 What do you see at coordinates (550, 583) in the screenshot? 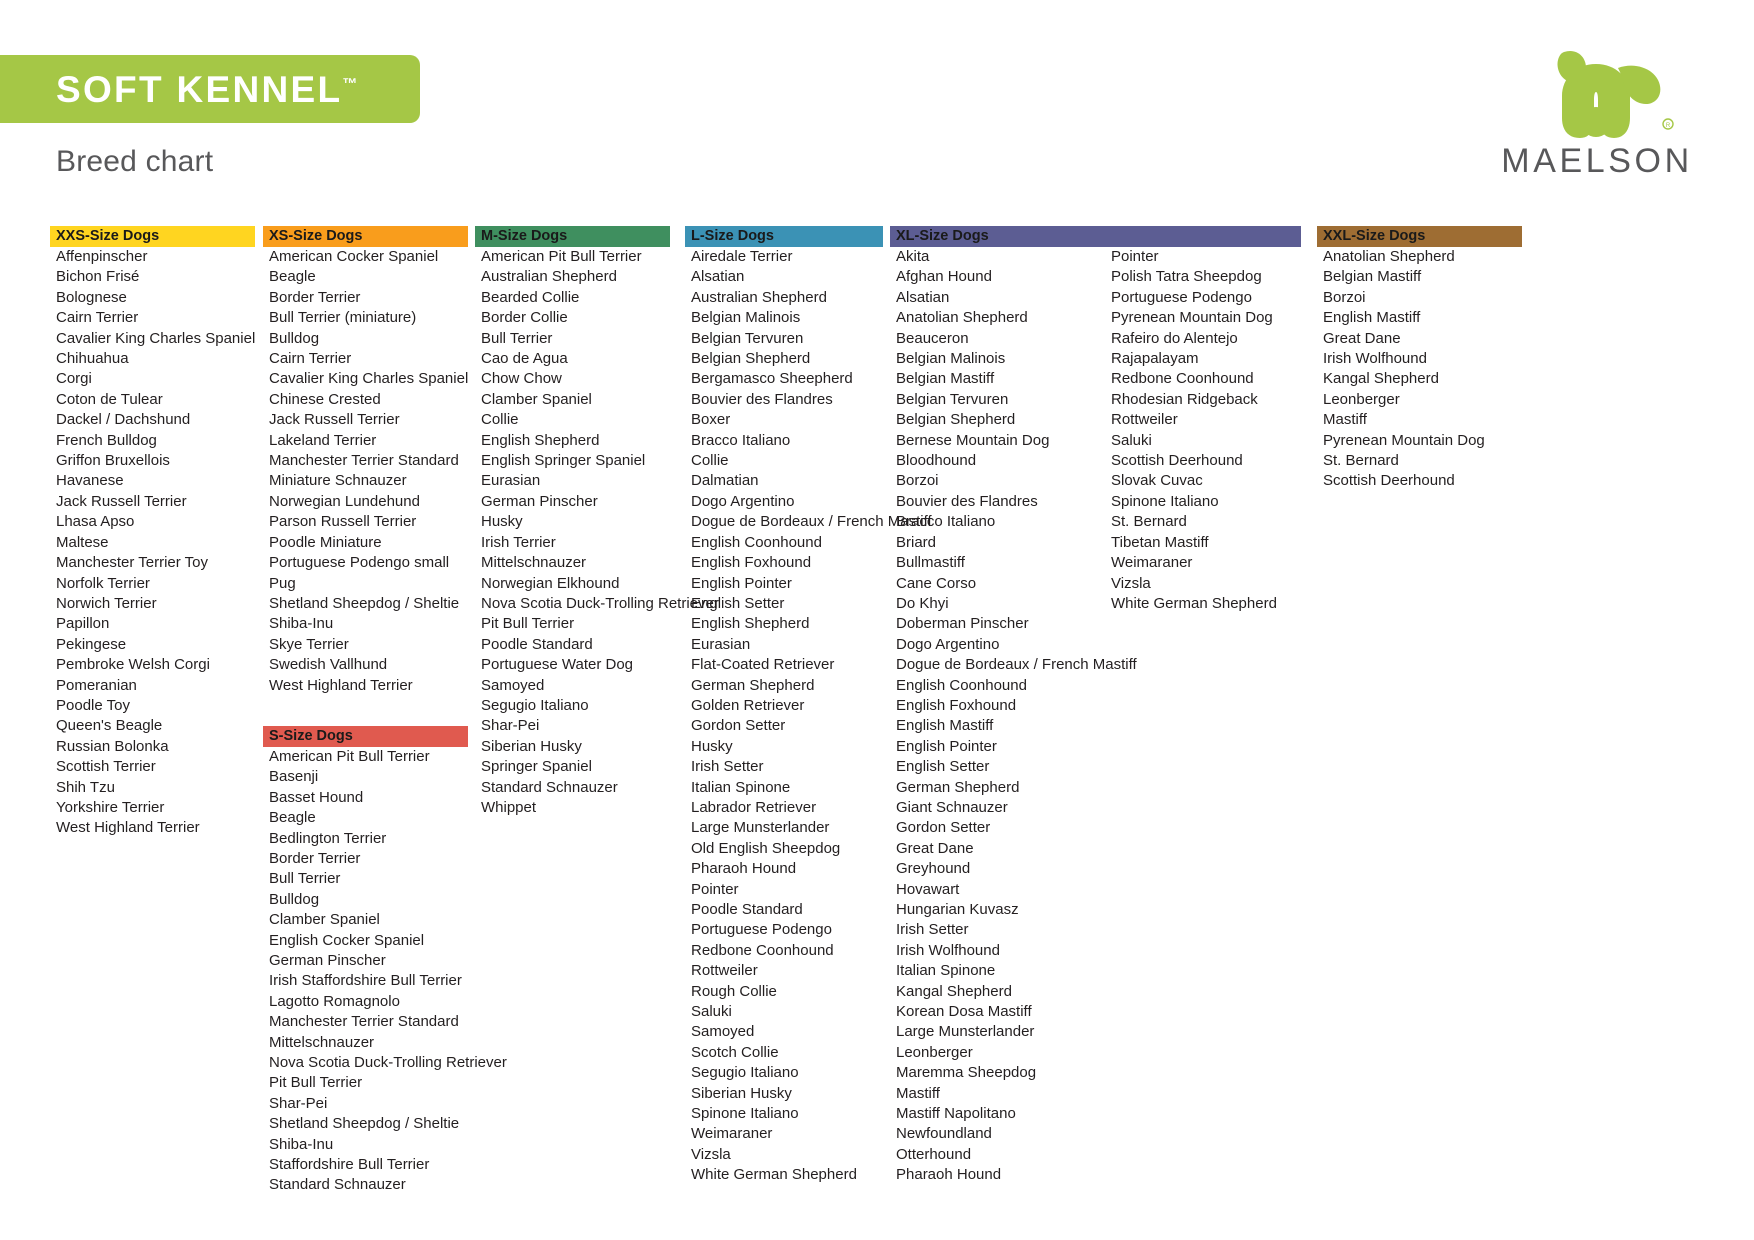
I see `breed-item: Norwegian Elkhound` at bounding box center [550, 583].